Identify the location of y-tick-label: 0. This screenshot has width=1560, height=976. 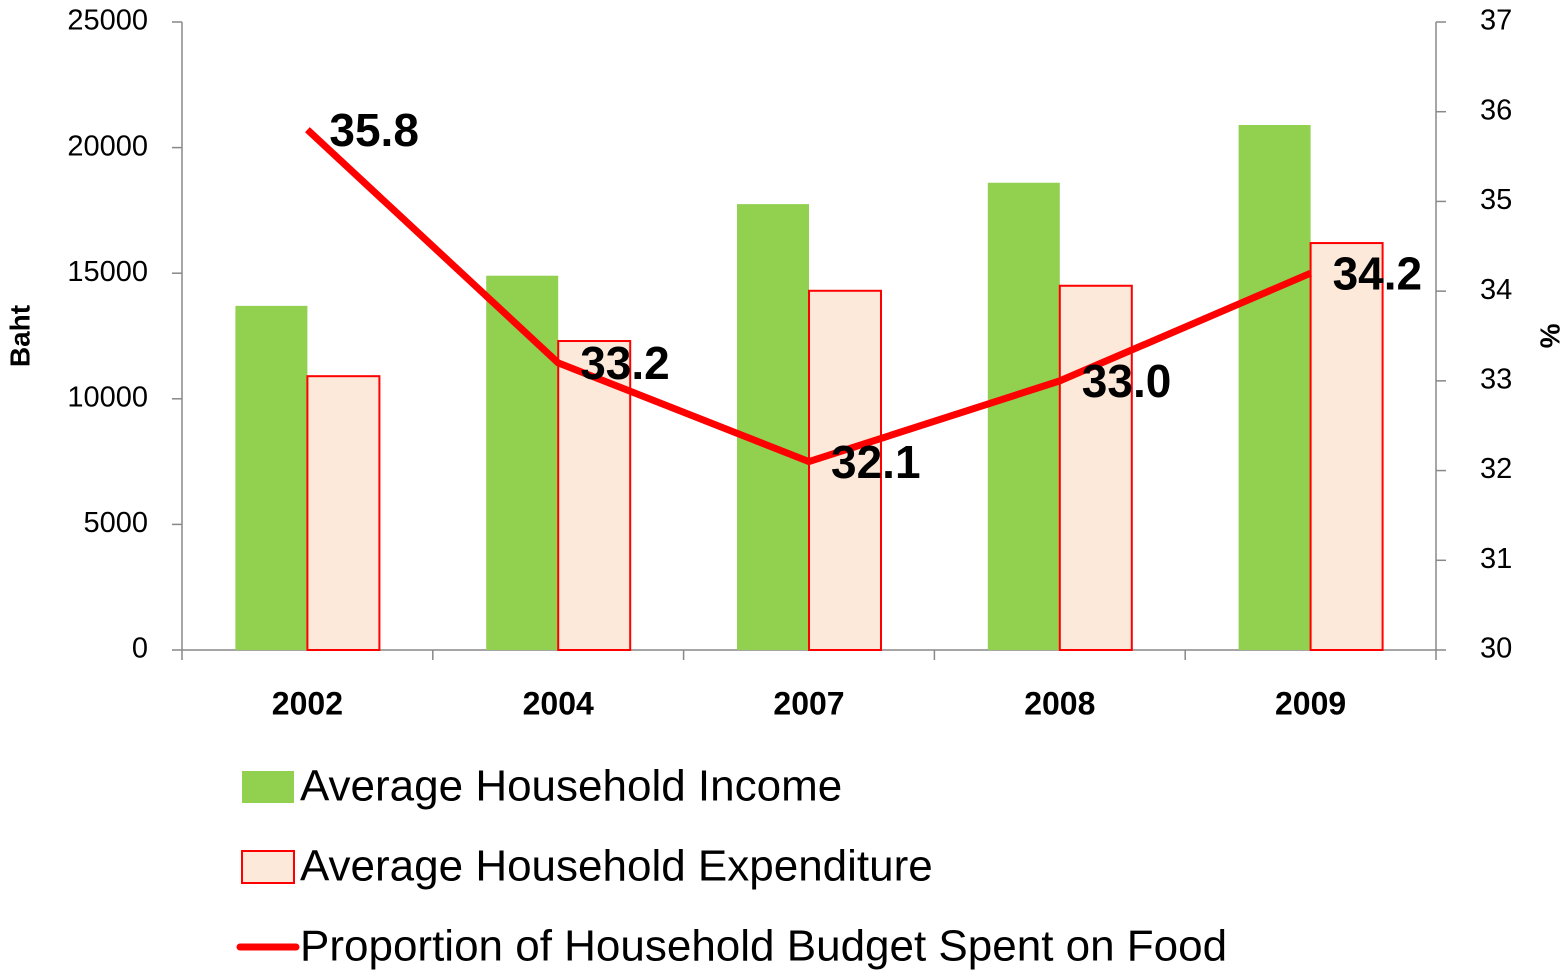
(140, 649).